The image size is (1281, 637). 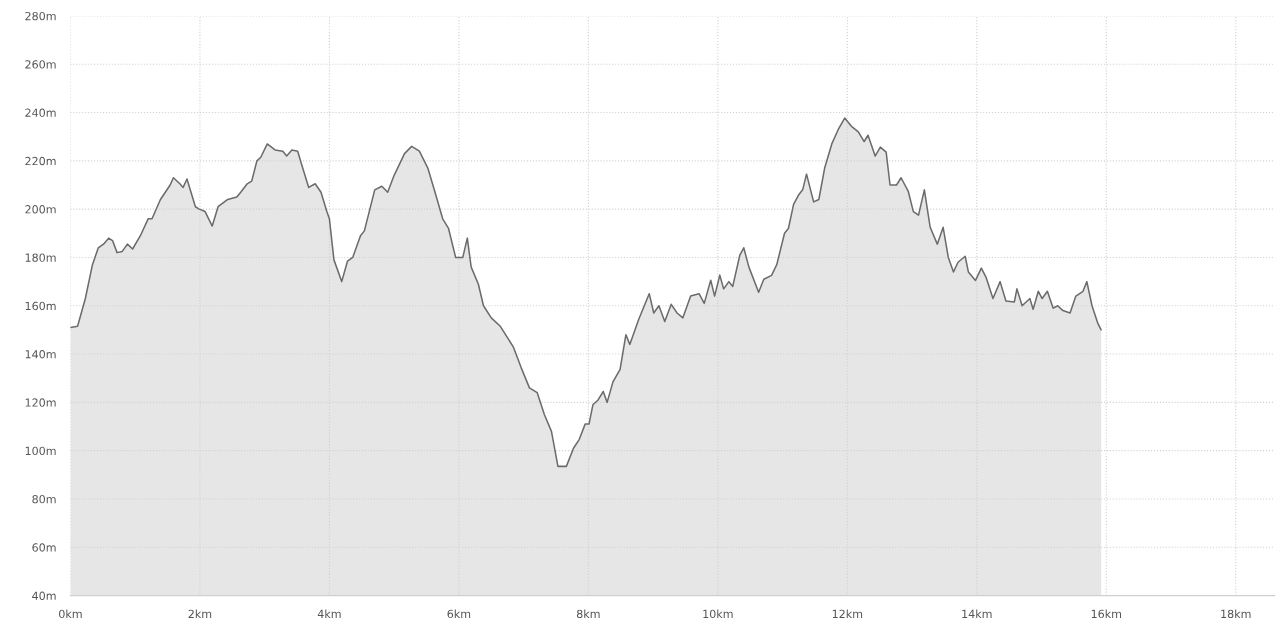 I want to click on x-tick-label: 0km, so click(x=70, y=614).